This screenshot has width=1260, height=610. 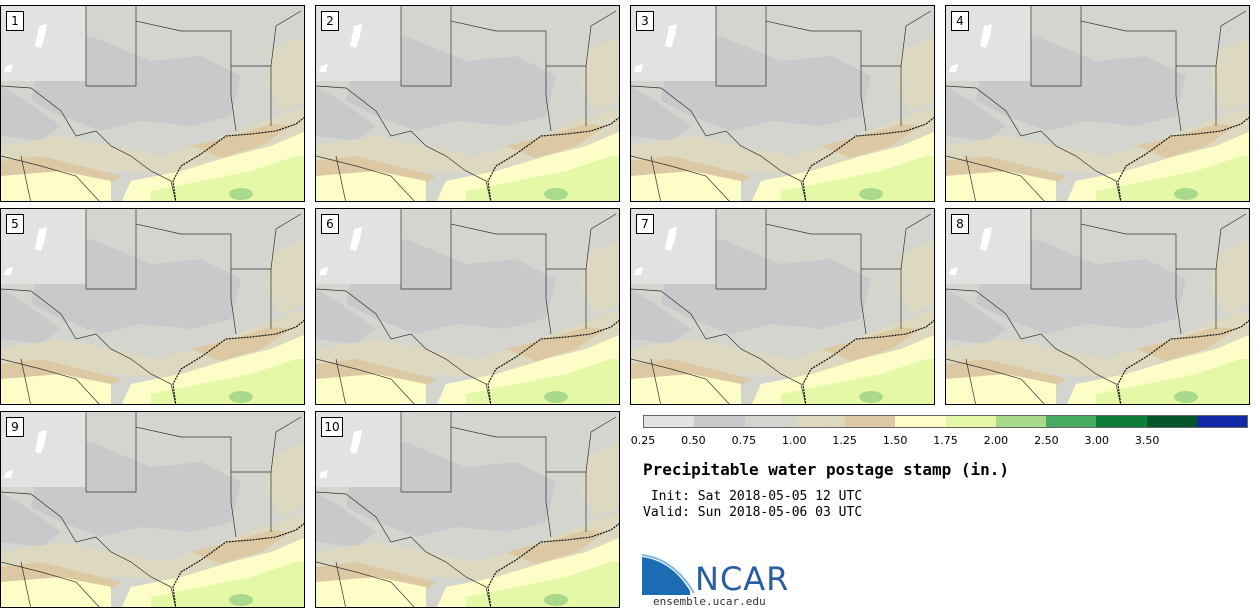 I want to click on colorbar, so click(x=945, y=421).